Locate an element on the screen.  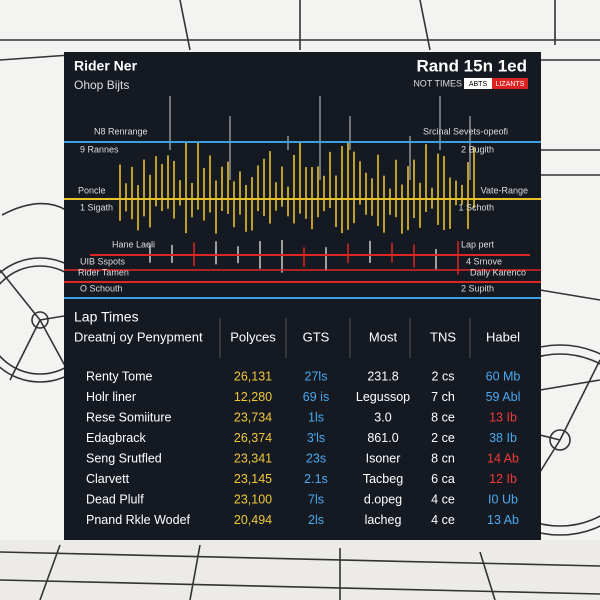
column-header: Most is located at coordinates (383, 336).